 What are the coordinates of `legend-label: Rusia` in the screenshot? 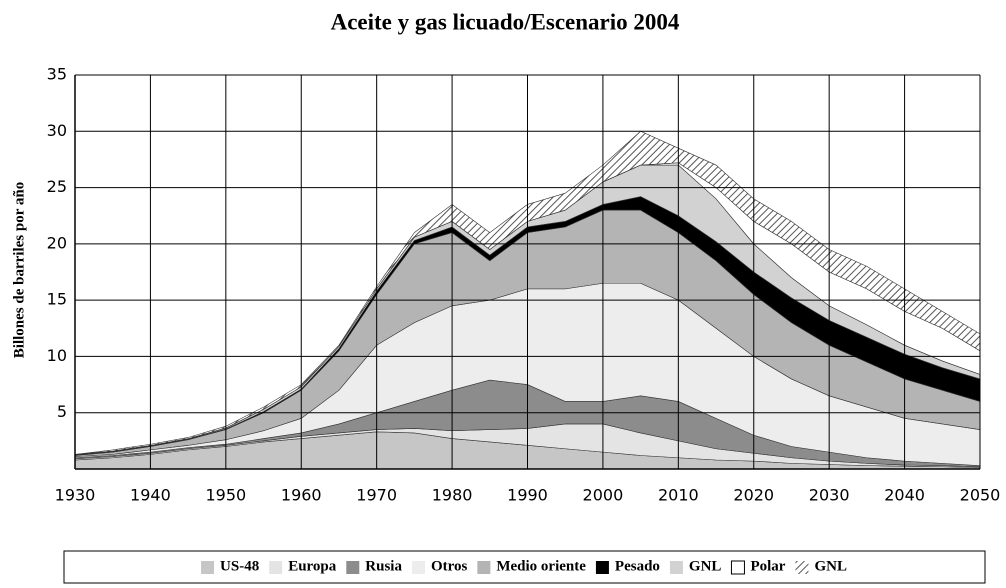 It's located at (383, 566).